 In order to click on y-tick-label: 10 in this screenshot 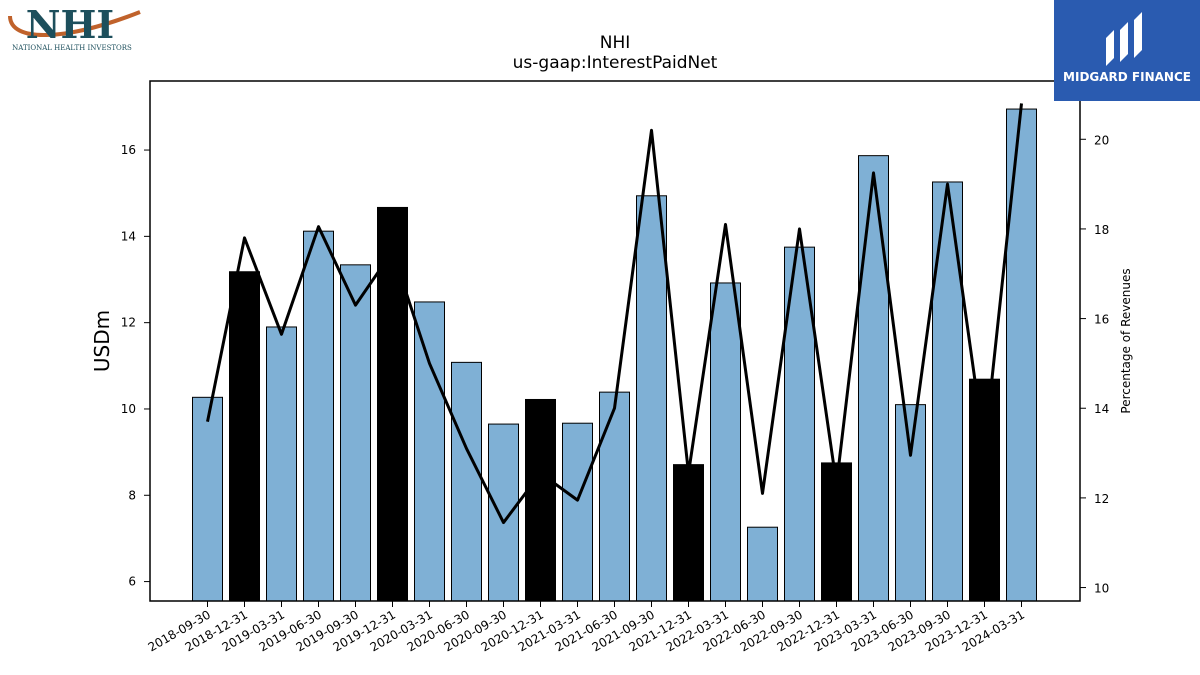, I will do `click(128, 409)`.